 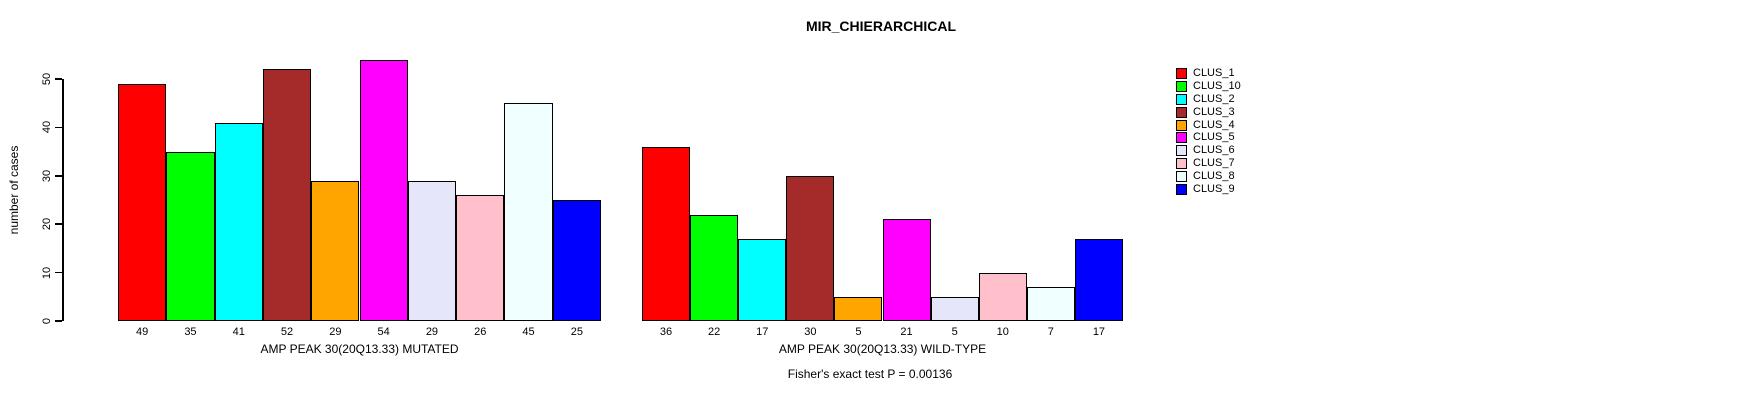 What do you see at coordinates (287, 332) in the screenshot?
I see `bar-value-clus_3-group1: 52` at bounding box center [287, 332].